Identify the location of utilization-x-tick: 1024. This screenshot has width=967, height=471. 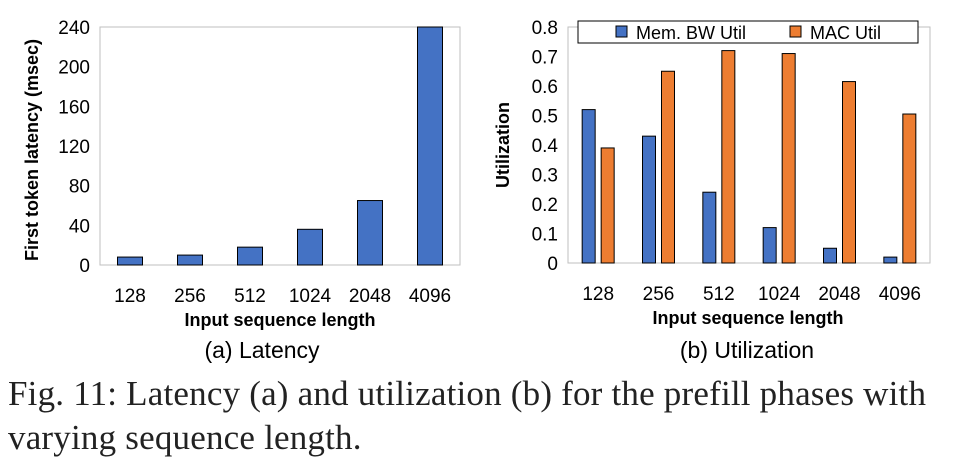
(779, 294).